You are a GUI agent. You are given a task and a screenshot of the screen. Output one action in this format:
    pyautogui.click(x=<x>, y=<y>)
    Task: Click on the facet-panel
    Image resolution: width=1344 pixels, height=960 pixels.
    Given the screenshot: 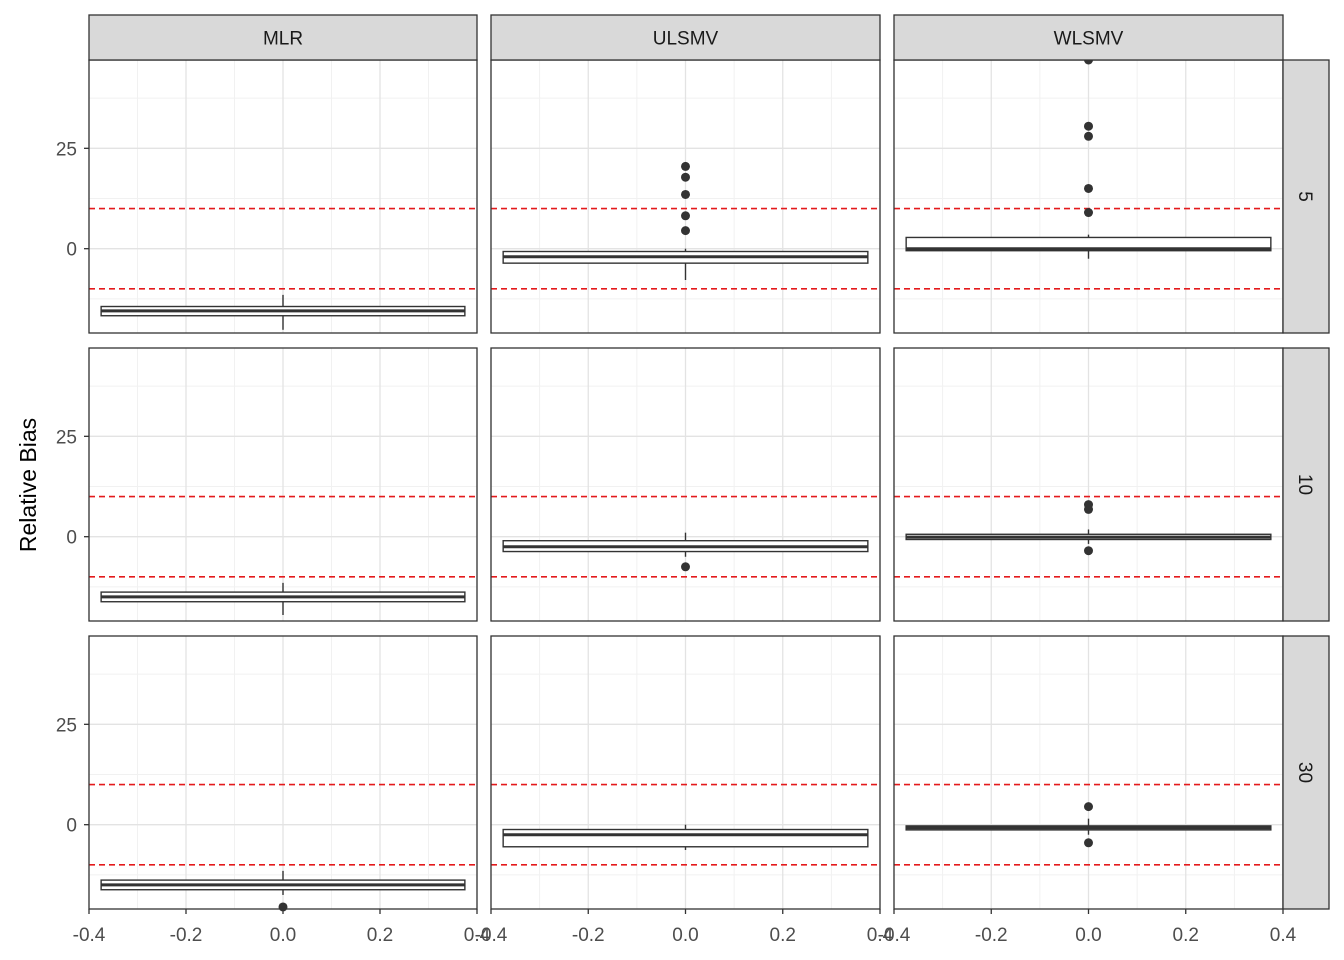 What is the action you would take?
    pyautogui.click(x=685, y=484)
    